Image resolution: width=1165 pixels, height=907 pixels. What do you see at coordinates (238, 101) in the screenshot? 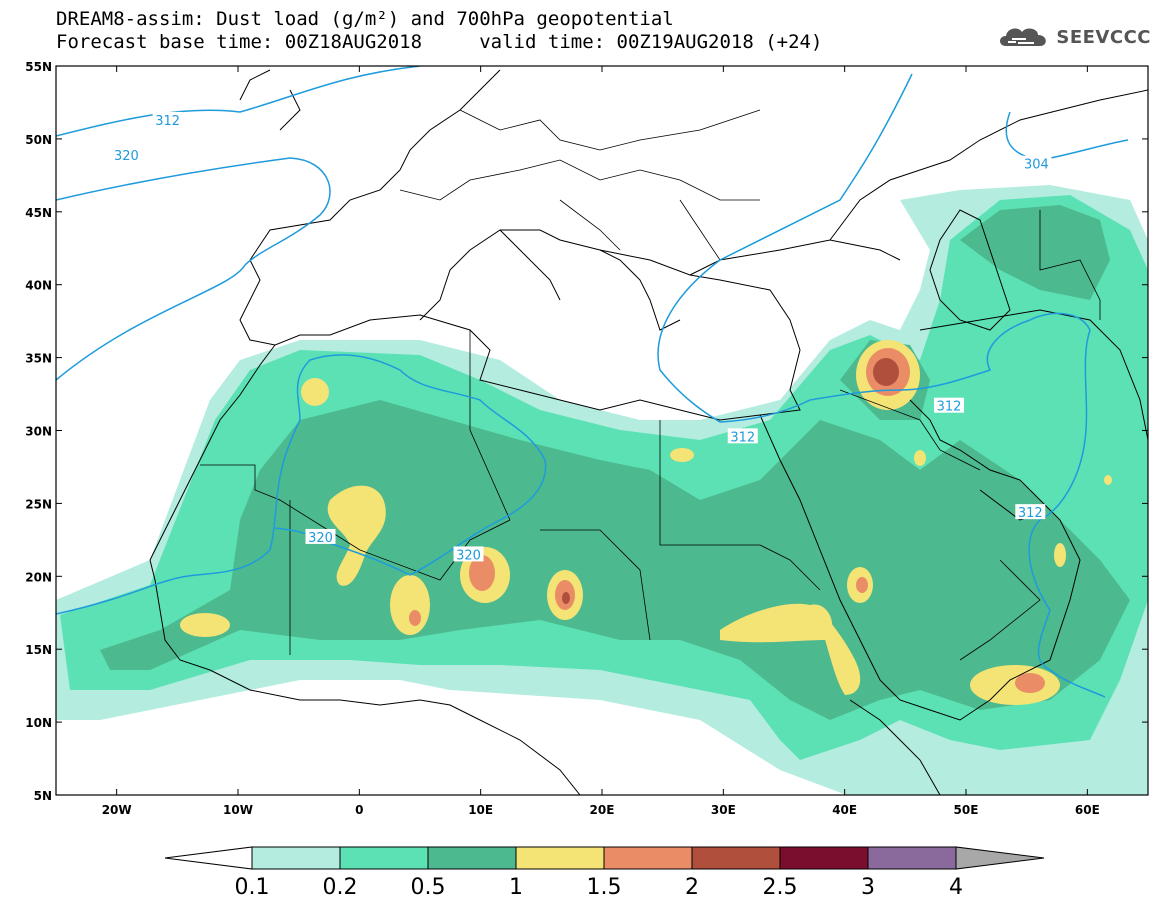
I see `contour-312-north` at bounding box center [238, 101].